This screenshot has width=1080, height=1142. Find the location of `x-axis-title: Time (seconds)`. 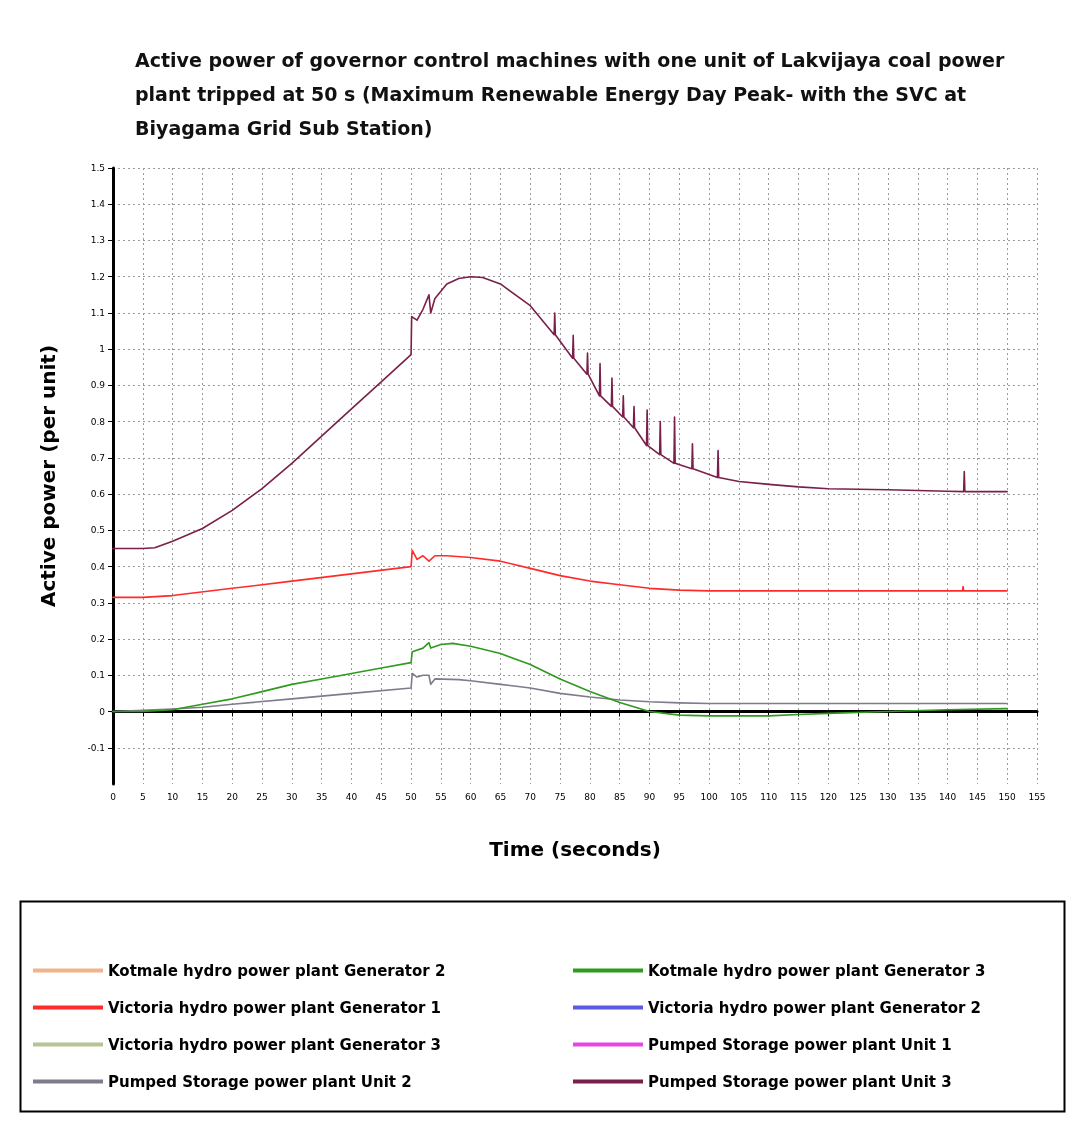

x-axis-title: Time (seconds) is located at coordinates (575, 849).